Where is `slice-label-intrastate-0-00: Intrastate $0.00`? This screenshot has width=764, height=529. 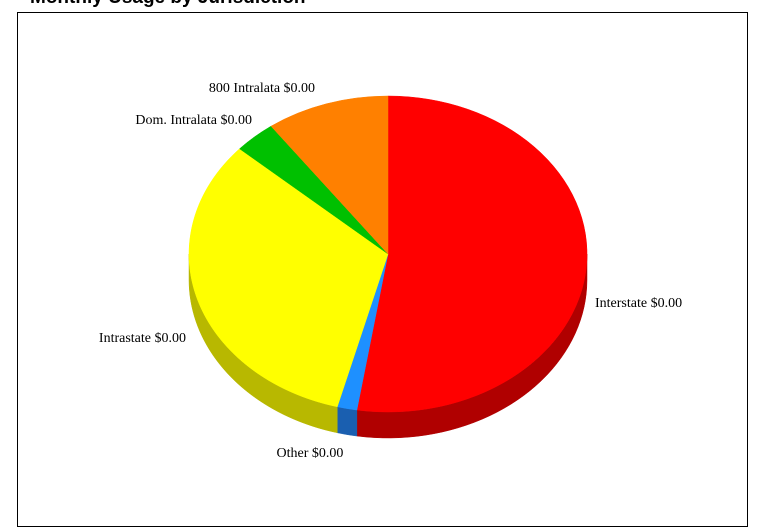
slice-label-intrastate-0-00: Intrastate $0.00 is located at coordinates (142, 338).